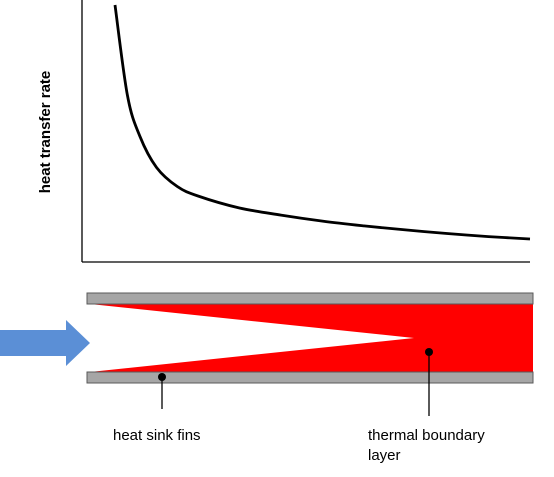 The image size is (554, 477). Describe the element at coordinates (157, 435) in the screenshot. I see `fins-label: heat sink fins` at that location.